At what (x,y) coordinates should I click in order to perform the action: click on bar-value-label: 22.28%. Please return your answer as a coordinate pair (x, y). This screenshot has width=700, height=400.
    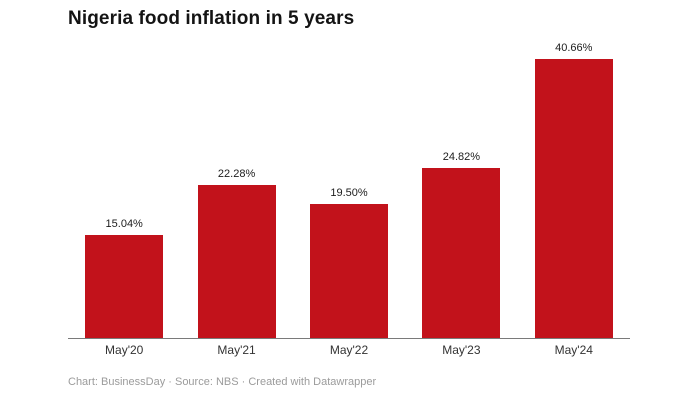
    Looking at the image, I should click on (236, 174).